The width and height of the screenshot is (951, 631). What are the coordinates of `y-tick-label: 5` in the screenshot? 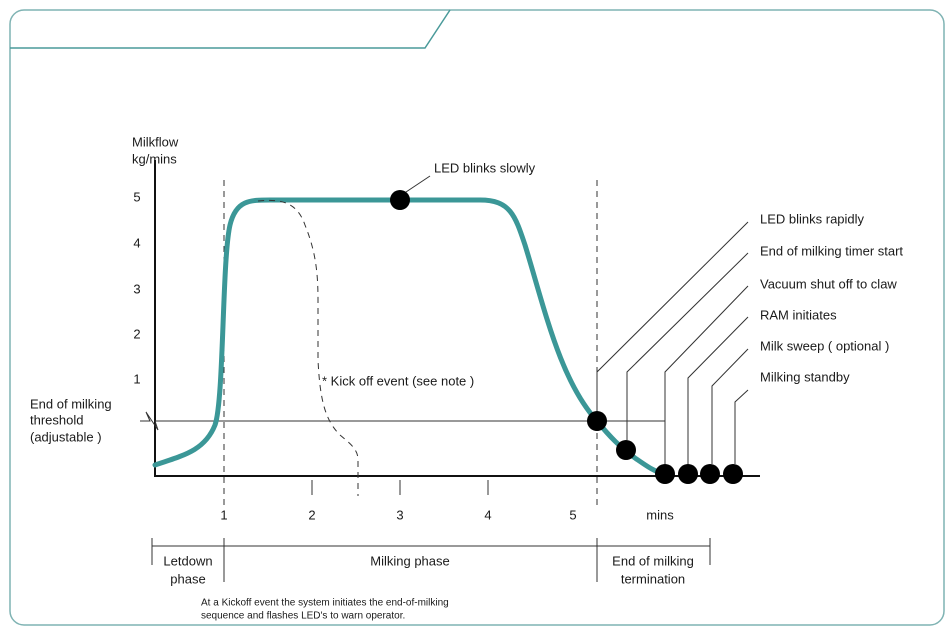 It's located at (136, 196).